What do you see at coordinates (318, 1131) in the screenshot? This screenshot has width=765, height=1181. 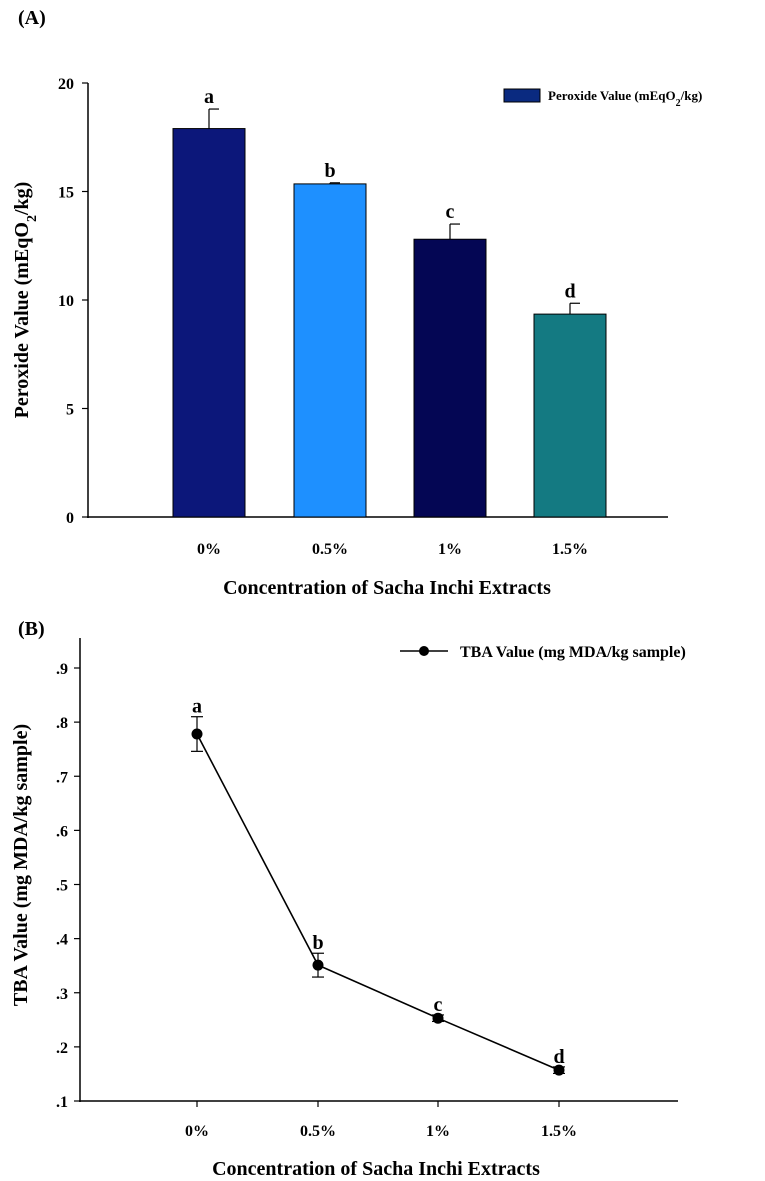 I see `panel-b-x-tick-label: 0.5%` at bounding box center [318, 1131].